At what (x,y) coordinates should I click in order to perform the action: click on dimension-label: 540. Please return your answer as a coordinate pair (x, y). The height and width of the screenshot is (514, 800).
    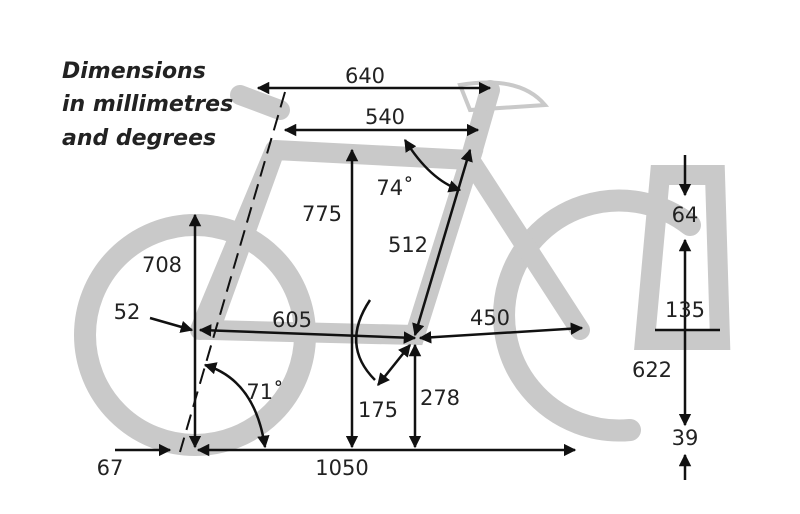
    Looking at the image, I should click on (385, 117).